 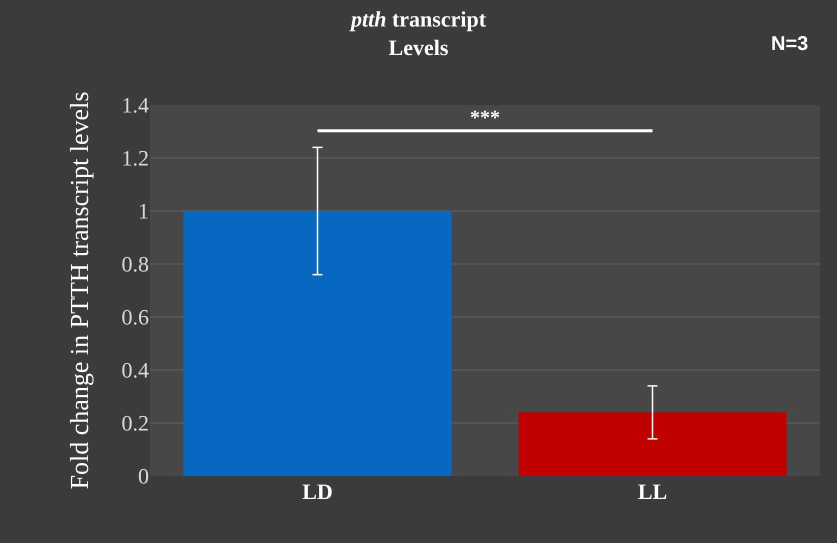 What do you see at coordinates (135, 264) in the screenshot?
I see `y-tick-label: 0.8` at bounding box center [135, 264].